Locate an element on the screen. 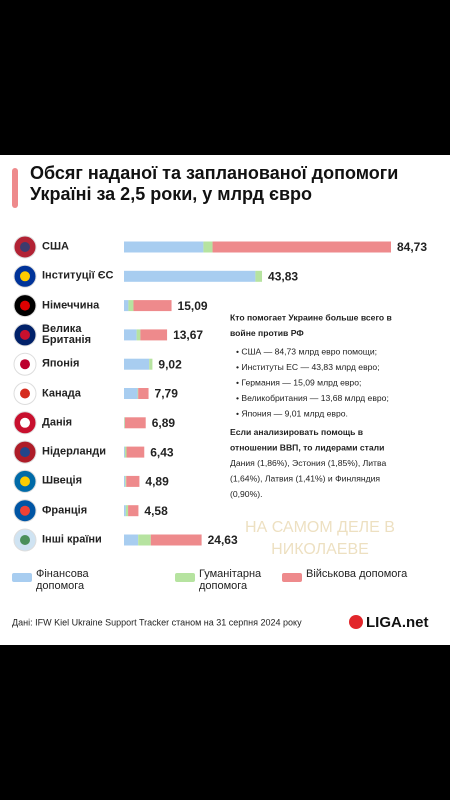  annotation: Если анализировать помощь в is located at coordinates (296, 432).